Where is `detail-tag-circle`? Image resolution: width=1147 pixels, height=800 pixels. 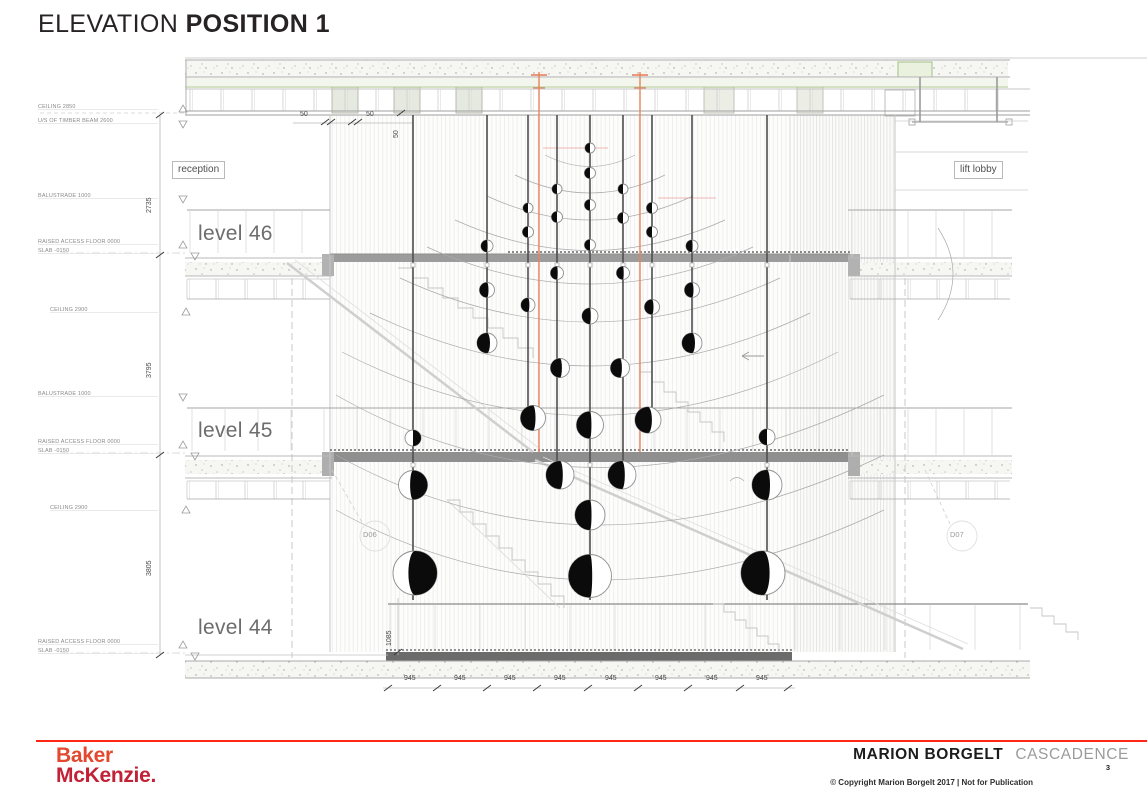
detail-tag-circle is located at coordinates (962, 536).